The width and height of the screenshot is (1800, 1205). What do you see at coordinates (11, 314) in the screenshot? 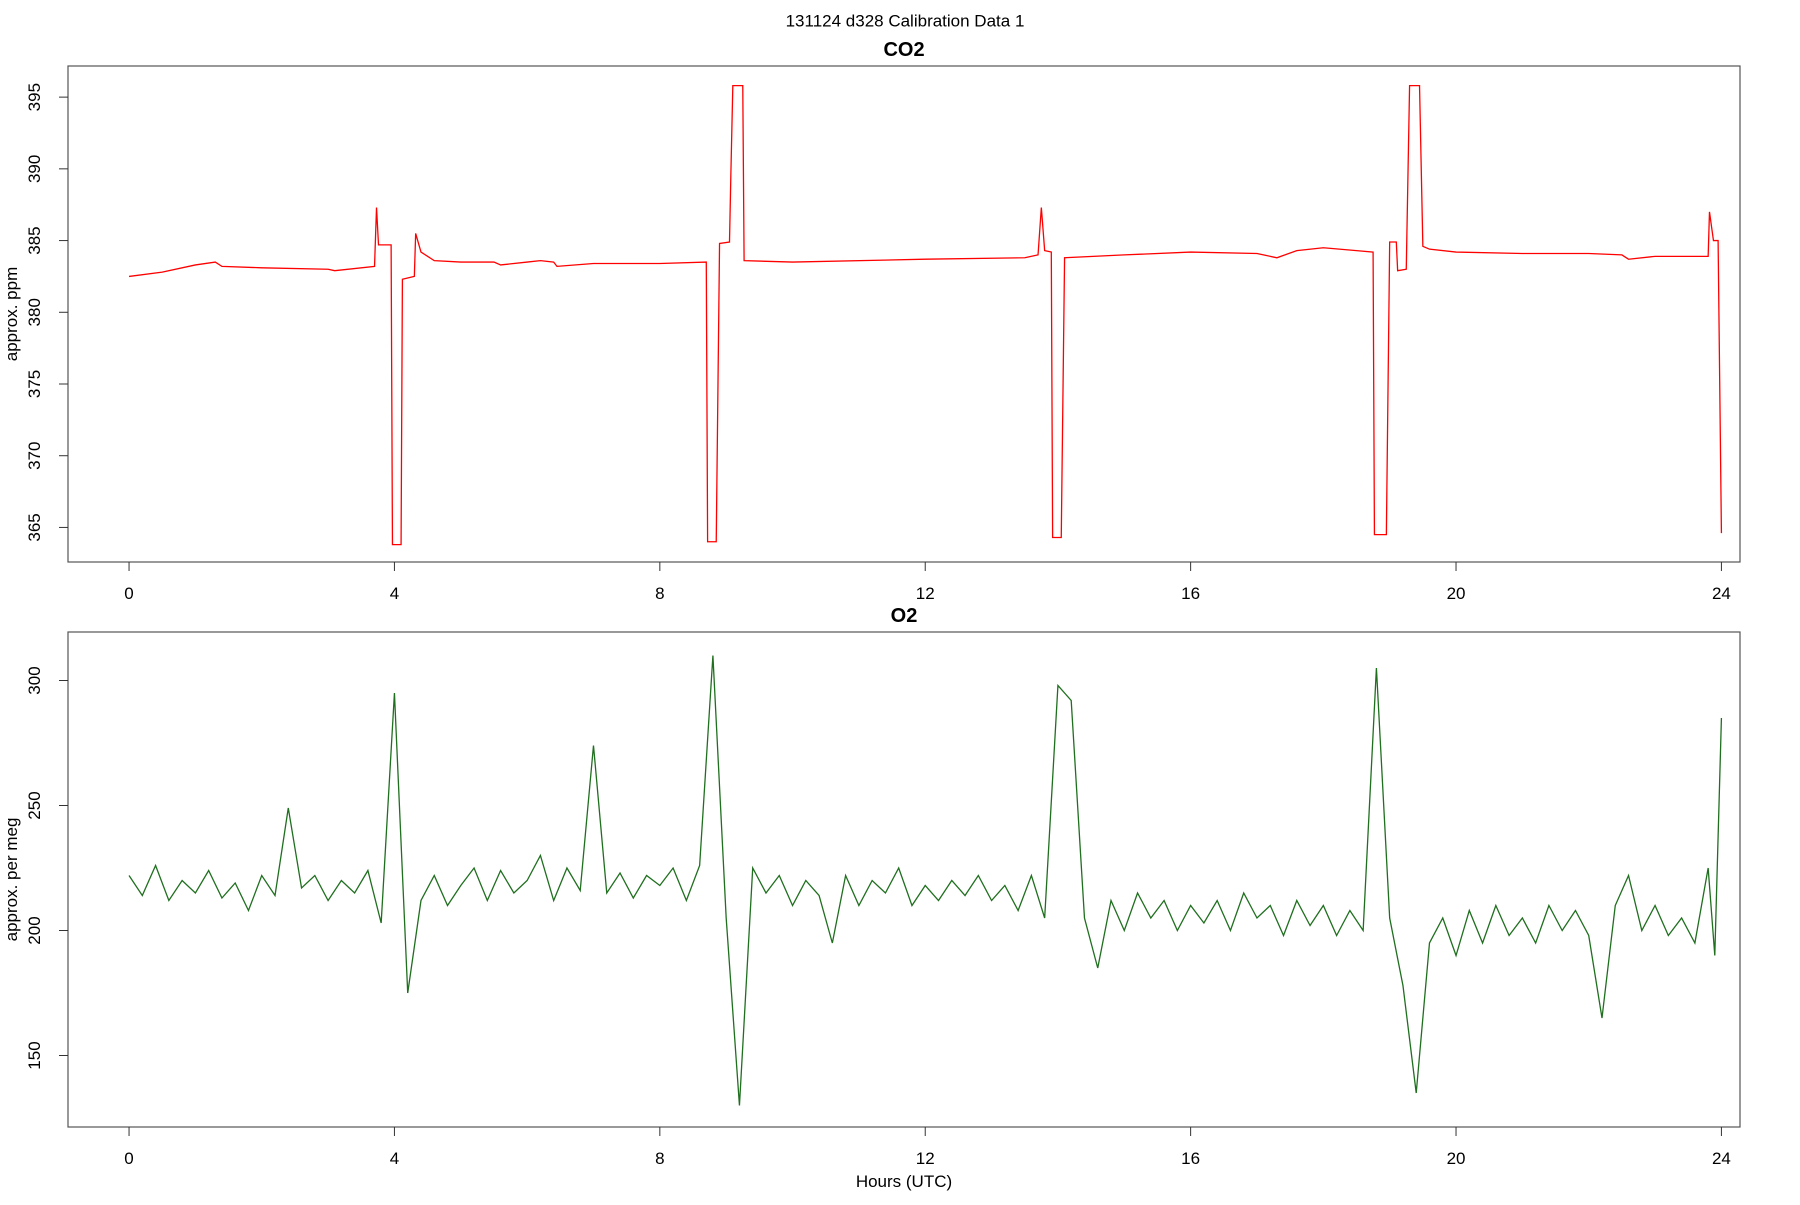
I see `y-axis-label: approx. ppm` at bounding box center [11, 314].